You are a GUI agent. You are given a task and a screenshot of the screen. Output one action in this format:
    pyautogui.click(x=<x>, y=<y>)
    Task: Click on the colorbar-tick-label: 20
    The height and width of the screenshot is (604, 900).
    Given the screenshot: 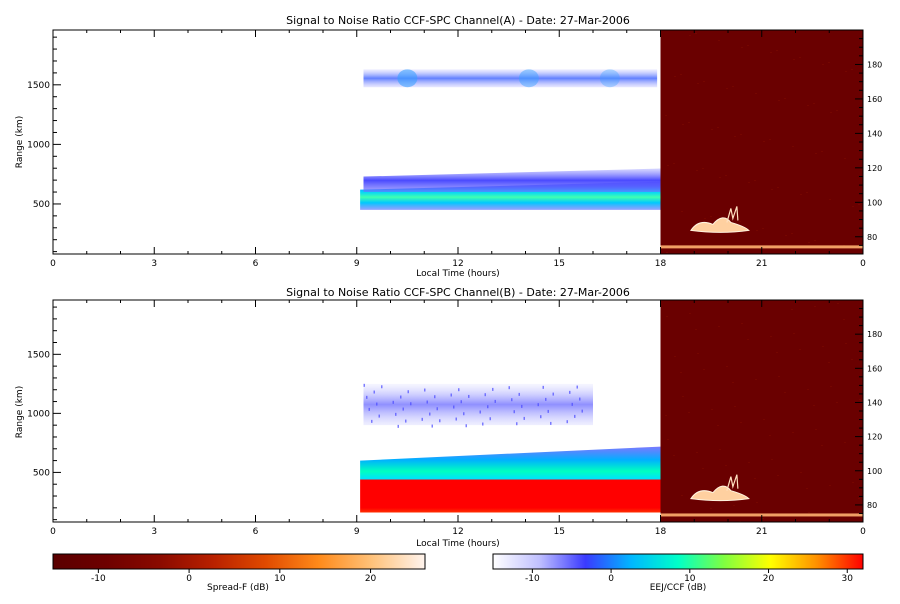 What is the action you would take?
    pyautogui.click(x=769, y=579)
    